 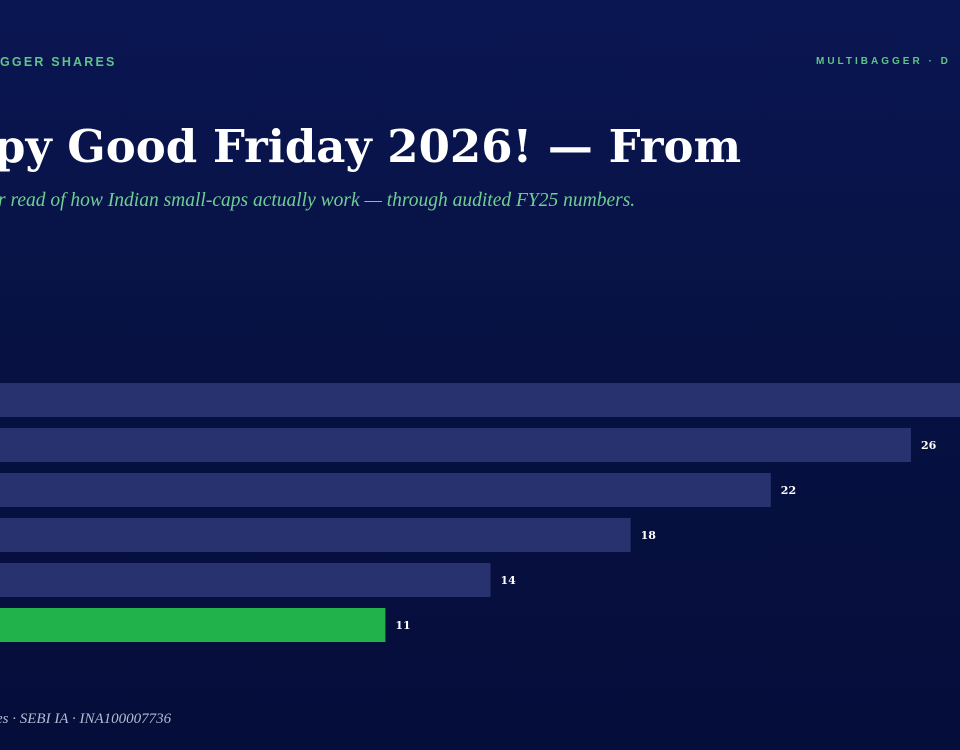 What do you see at coordinates (370, 146) in the screenshot?
I see `title: py Good Friday 2026! — From` at bounding box center [370, 146].